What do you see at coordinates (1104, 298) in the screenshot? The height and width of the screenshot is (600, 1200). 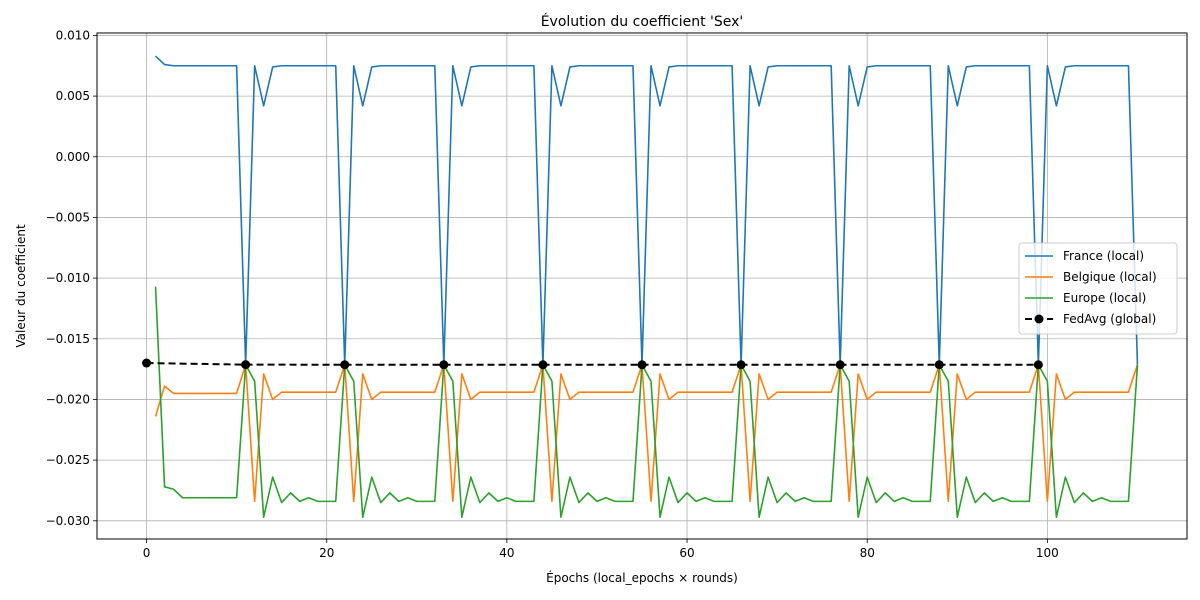 I see `legend-label: Europe (local)` at bounding box center [1104, 298].